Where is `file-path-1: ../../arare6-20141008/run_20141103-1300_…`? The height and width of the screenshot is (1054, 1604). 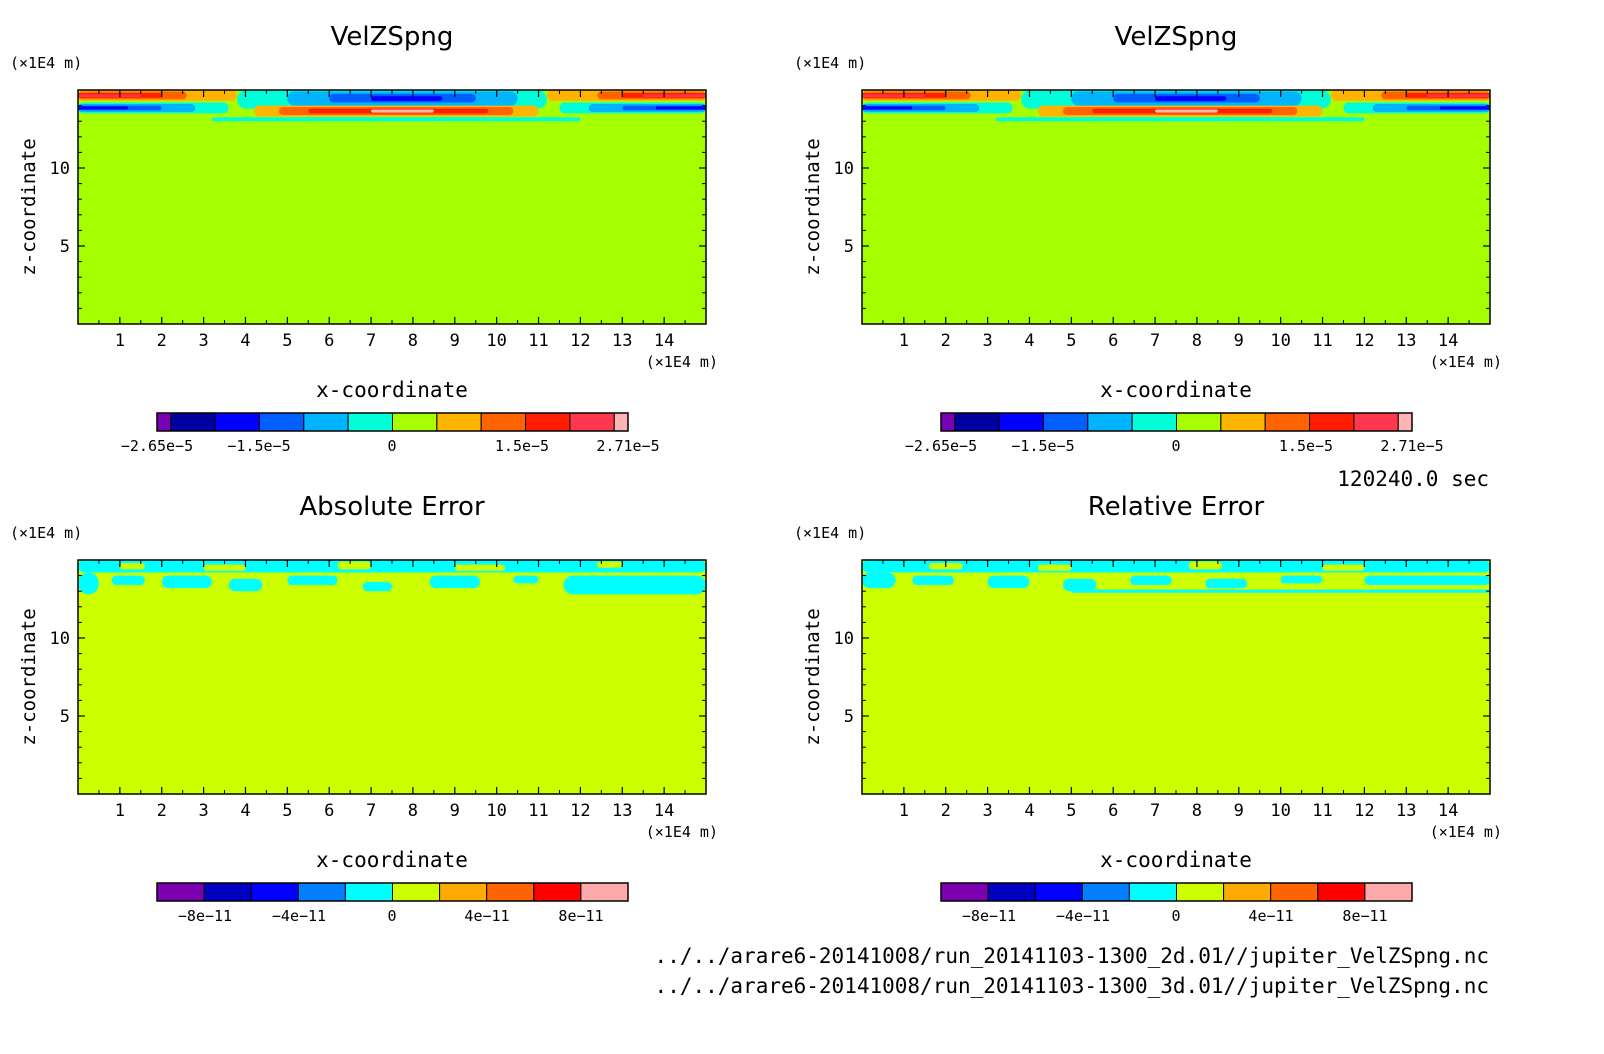 file-path-1: ../../arare6-20141008/run_20141103-1300_… is located at coordinates (1072, 956).